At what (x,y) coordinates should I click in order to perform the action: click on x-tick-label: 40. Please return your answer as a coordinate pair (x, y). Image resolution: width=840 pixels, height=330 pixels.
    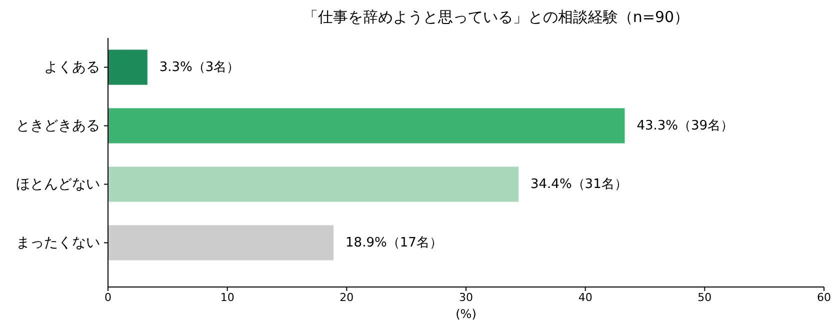
    Looking at the image, I should click on (585, 297).